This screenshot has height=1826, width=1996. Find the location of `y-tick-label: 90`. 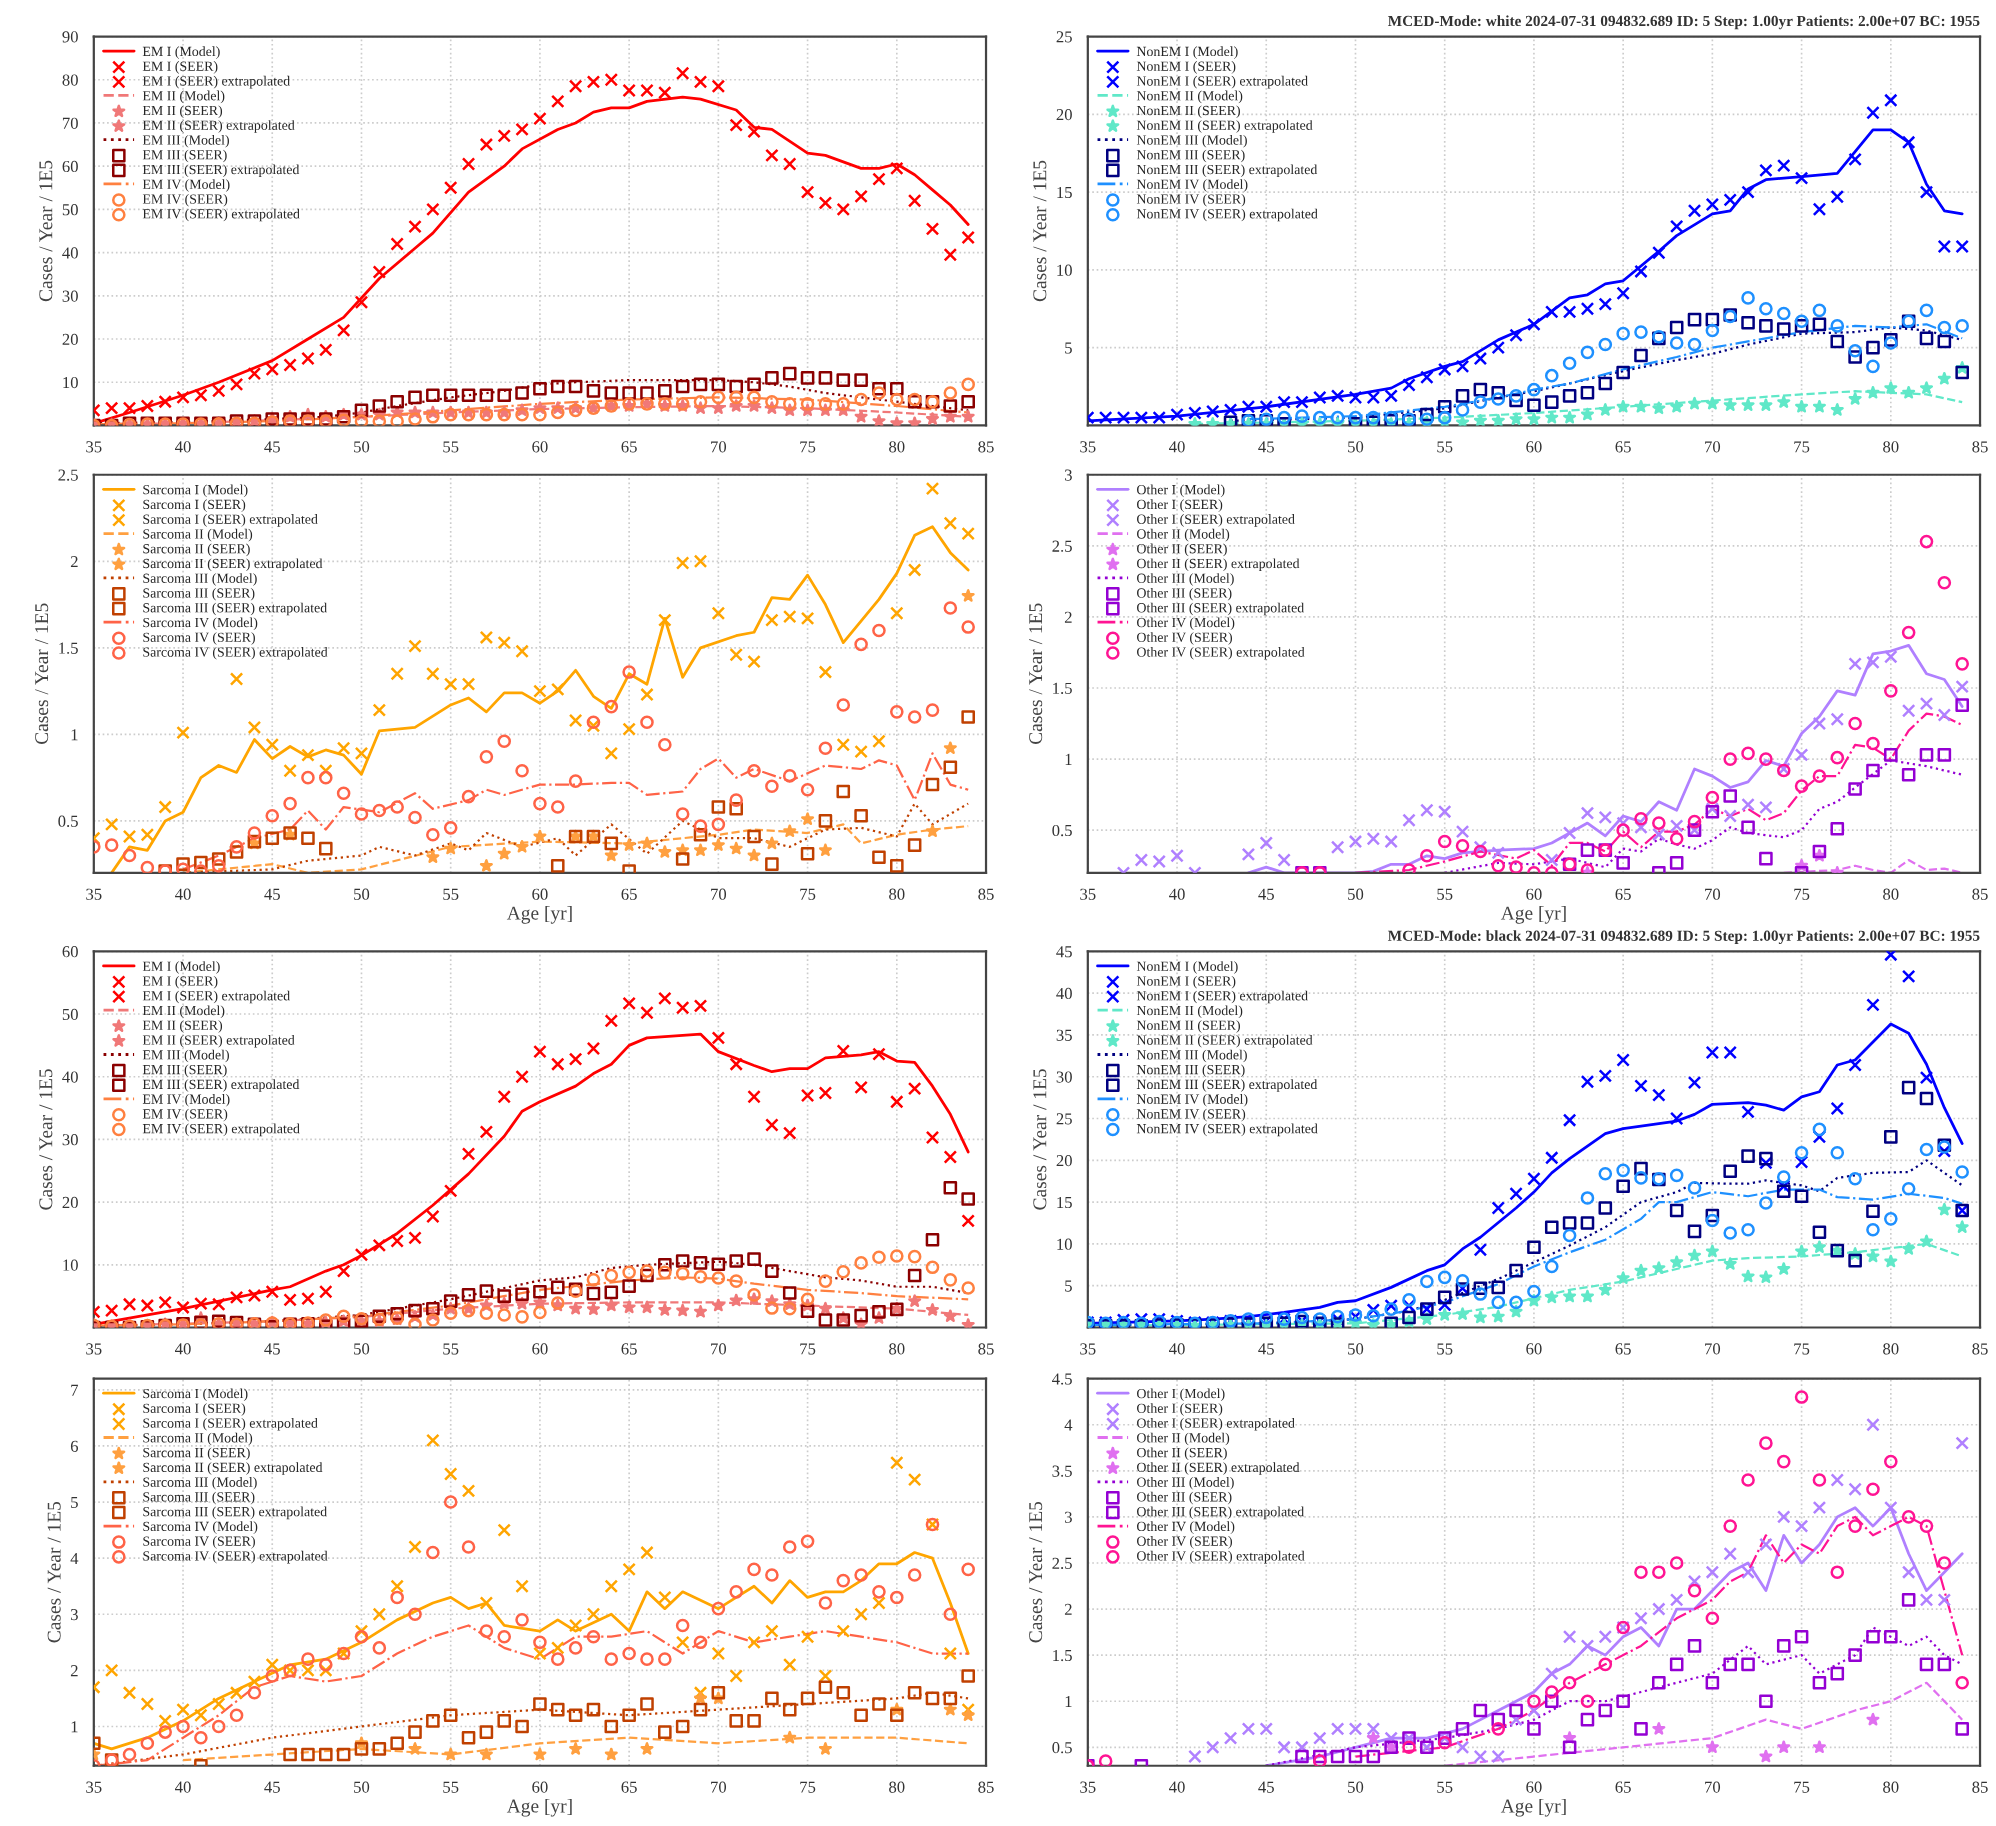

y-tick-label: 90 is located at coordinates (70, 37).